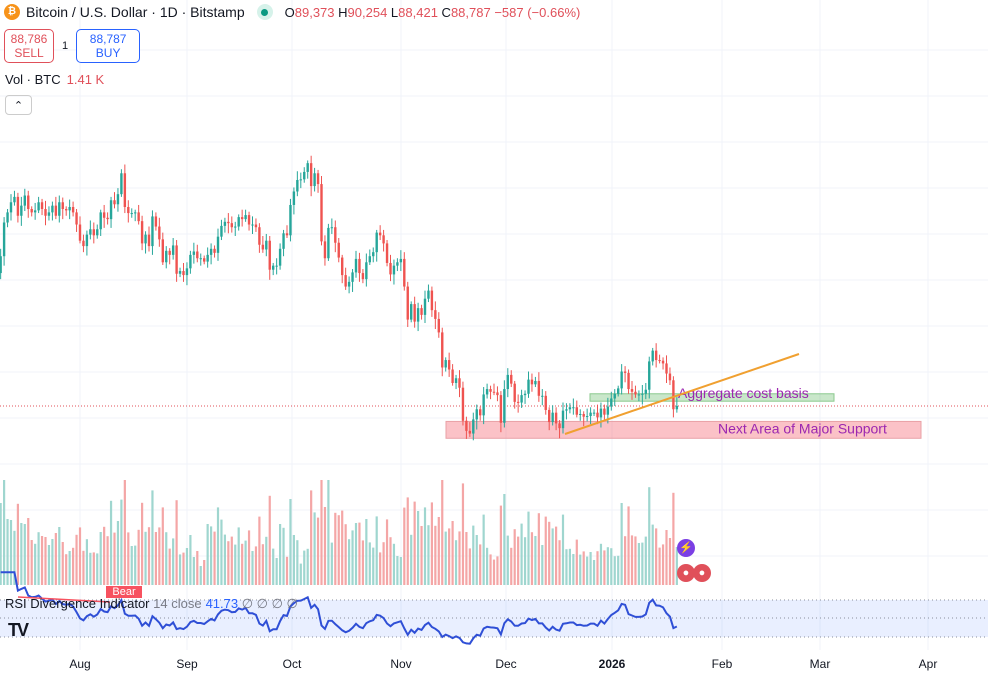  Describe the element at coordinates (29, 46) in the screenshot. I see `sell-button: 88,786 SELL` at that location.